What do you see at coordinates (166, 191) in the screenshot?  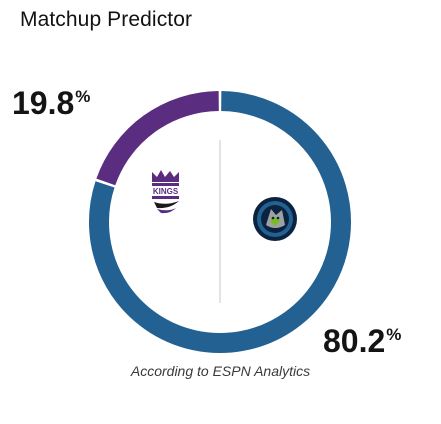 I see `kings-wordmark: KINGS` at bounding box center [166, 191].